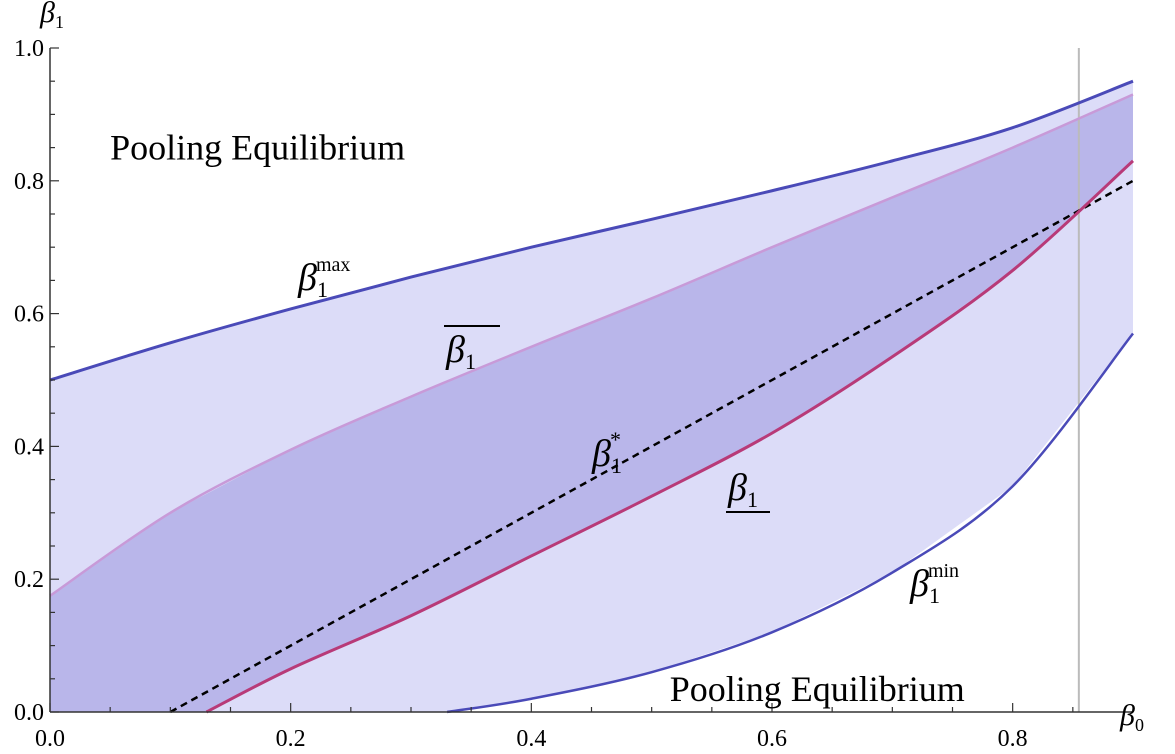 The height and width of the screenshot is (754, 1175). Describe the element at coordinates (772, 739) in the screenshot. I see `x-tick-label: 0.6` at that location.